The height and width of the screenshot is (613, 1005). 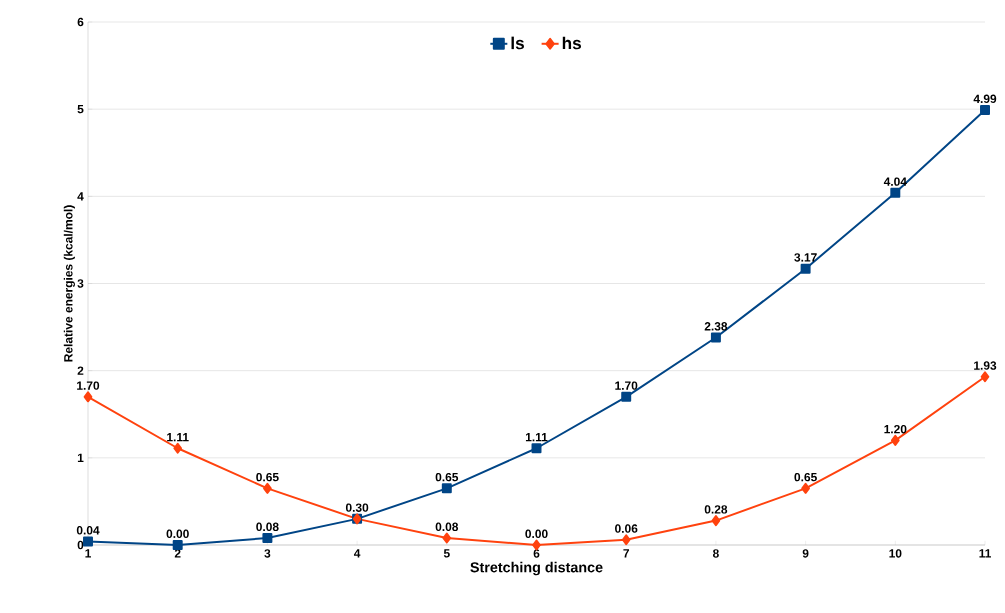 I want to click on y-tick-label: 0, so click(x=80, y=545).